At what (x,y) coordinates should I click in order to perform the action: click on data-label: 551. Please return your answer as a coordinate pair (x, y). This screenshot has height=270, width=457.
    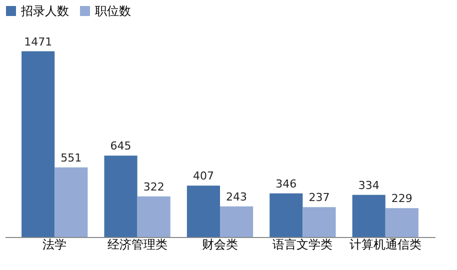
    Looking at the image, I should click on (71, 157).